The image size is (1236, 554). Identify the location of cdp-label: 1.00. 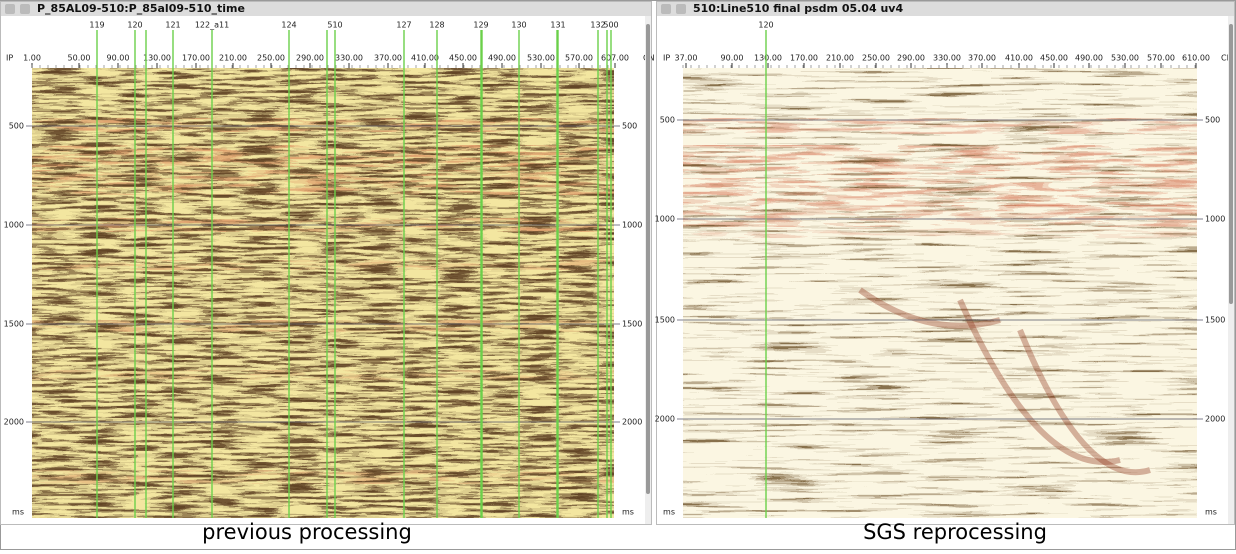
(32, 58).